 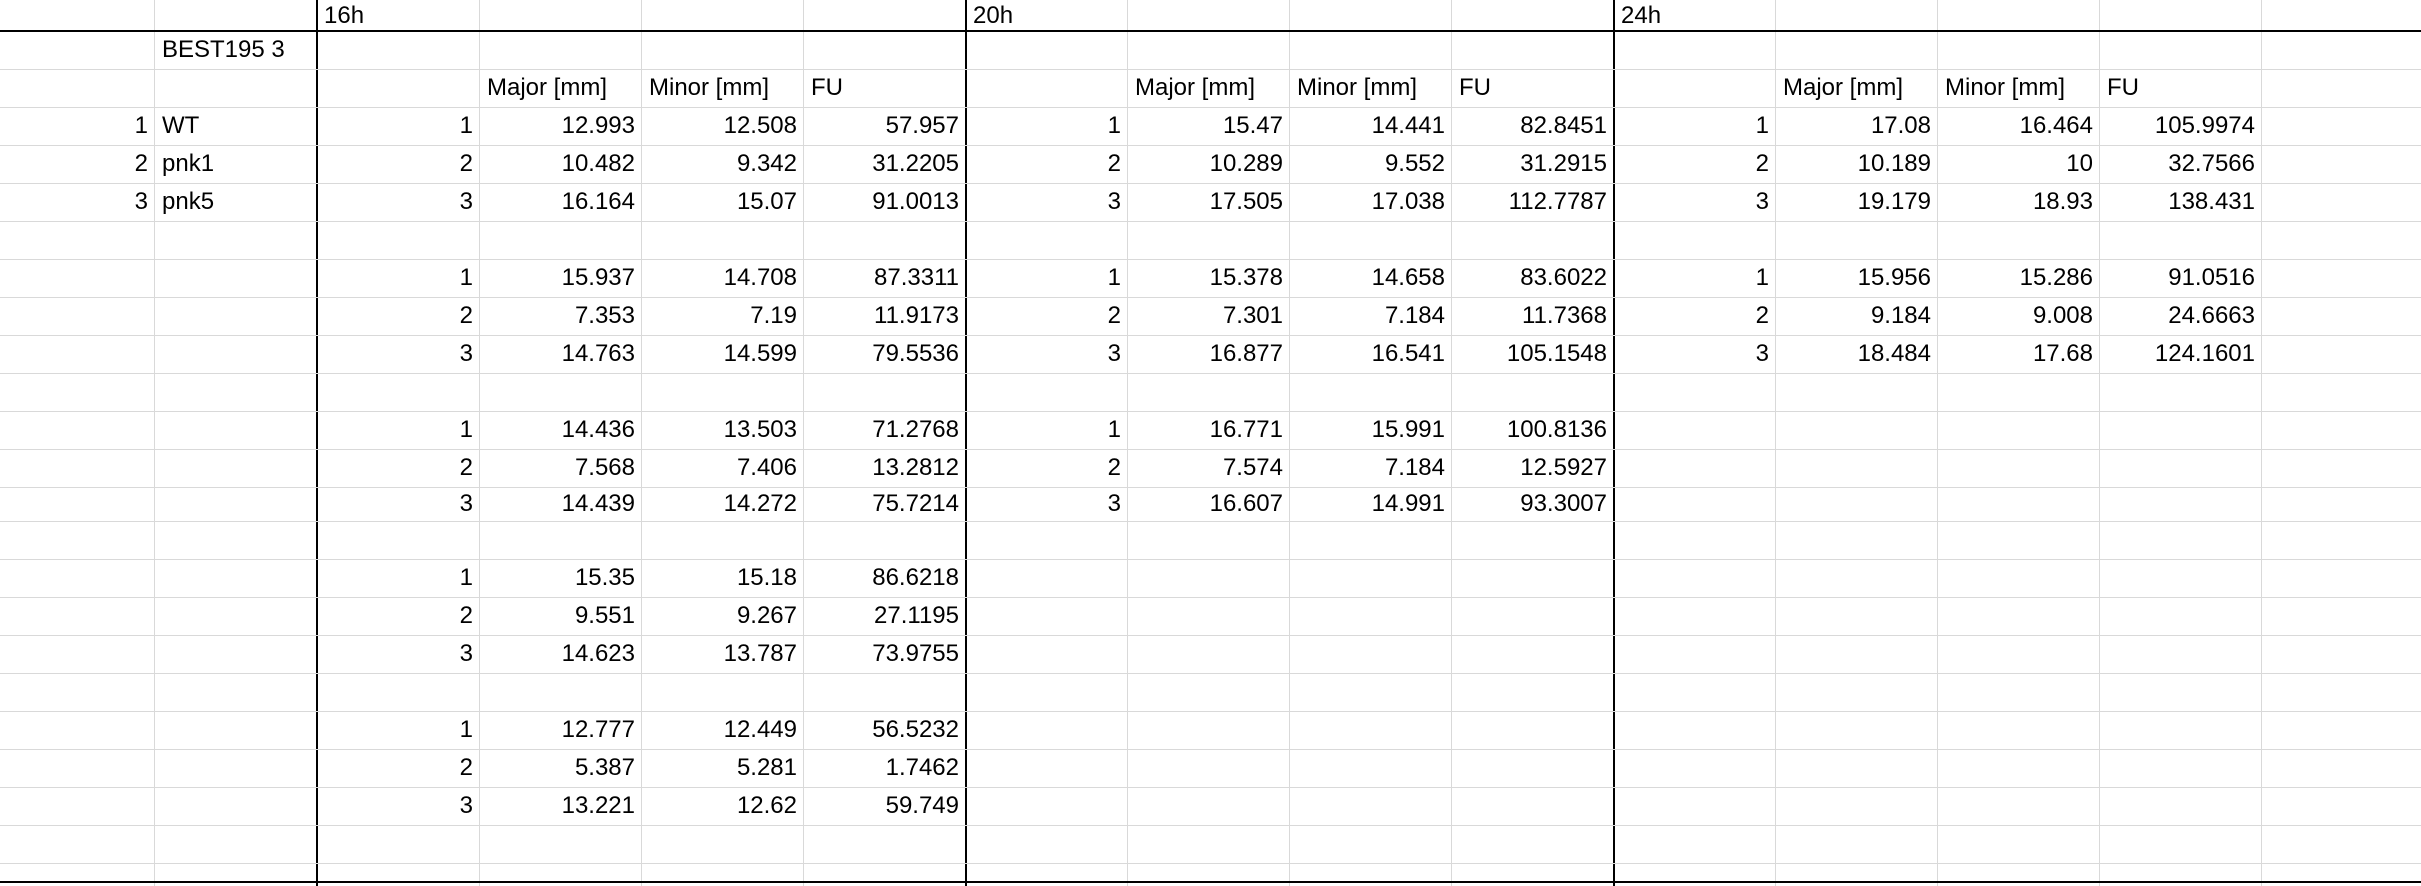 I want to click on strain-name-cell: pnk5, so click(x=188, y=201).